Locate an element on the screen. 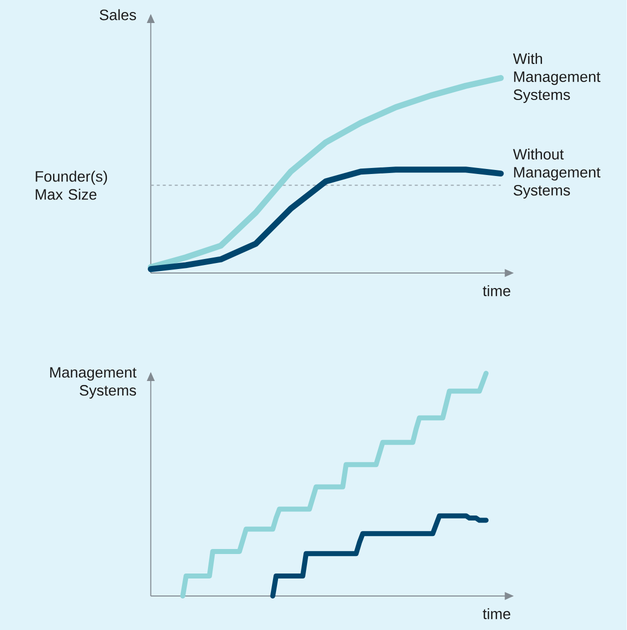 Image resolution: width=627 pixels, height=630 pixels. ref-line-label: Founder(s) Max Size is located at coordinates (72, 185).